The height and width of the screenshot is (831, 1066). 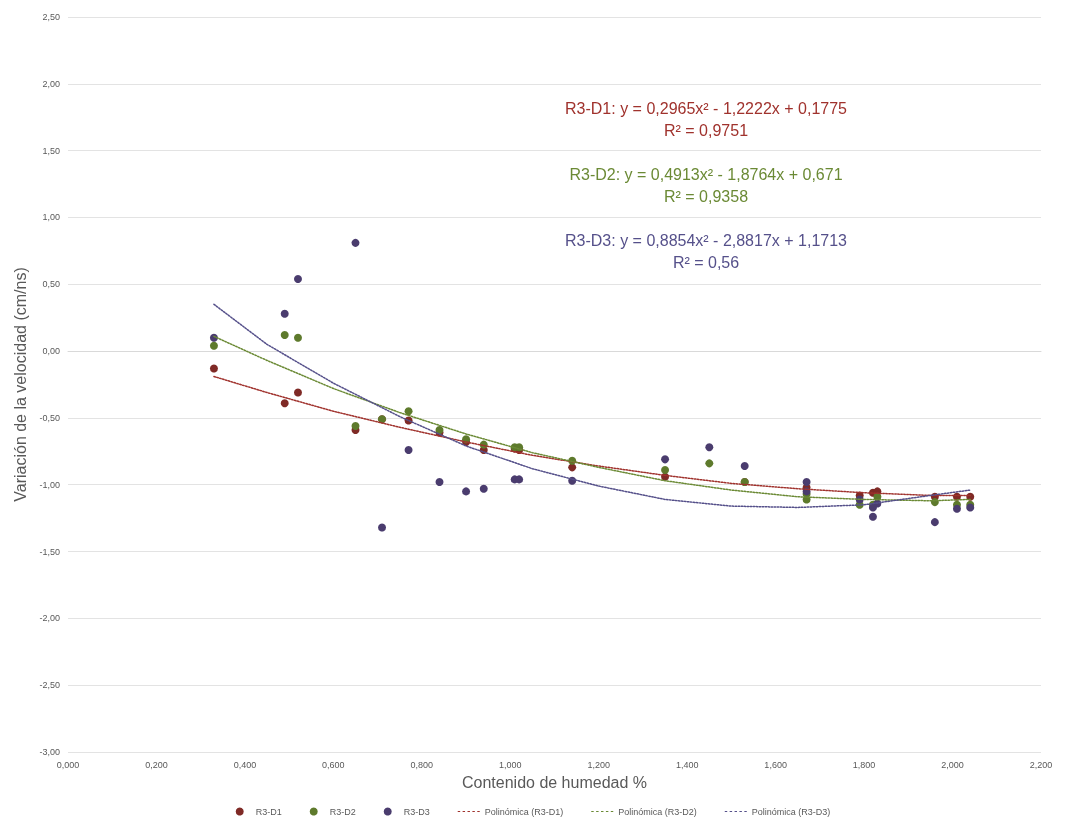 I want to click on y-tick-label: -2,50, so click(x=49, y=685).